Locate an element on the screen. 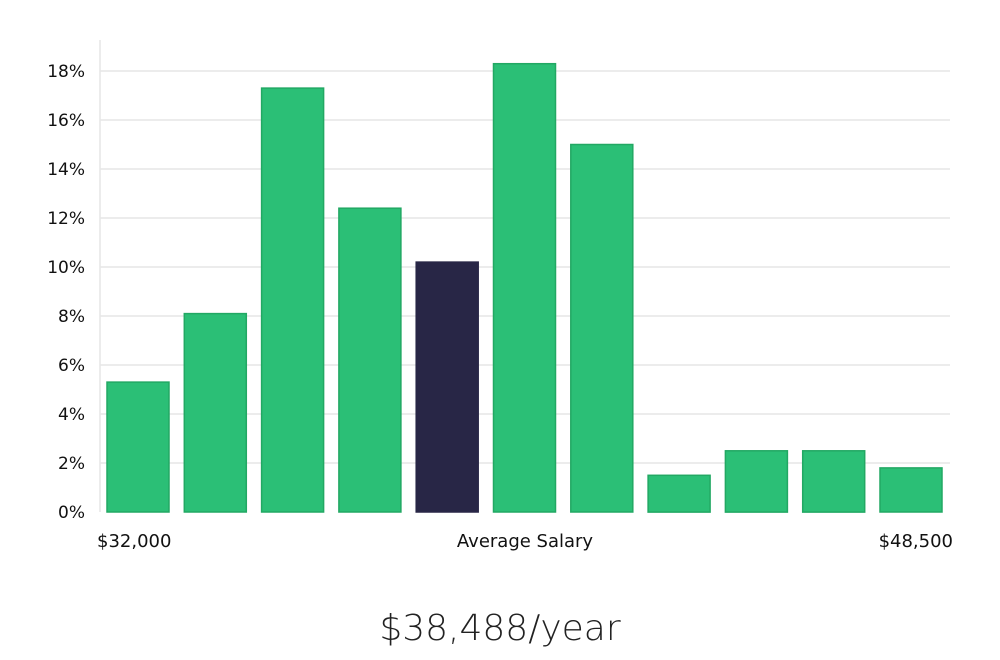 The height and width of the screenshot is (660, 1000). x-label-max-salary: $48,500 is located at coordinates (916, 541).